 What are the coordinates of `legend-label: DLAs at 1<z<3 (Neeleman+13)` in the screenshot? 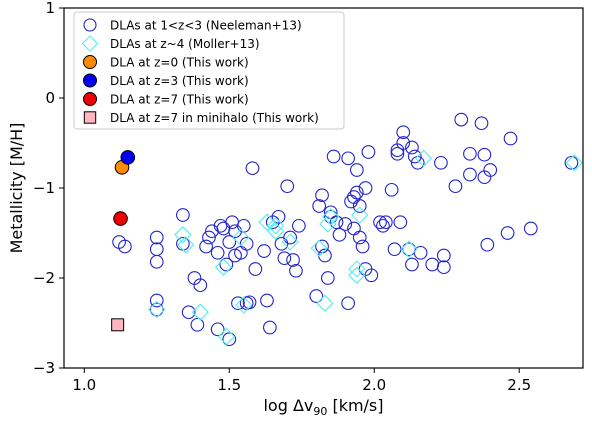 It's located at (206, 26).